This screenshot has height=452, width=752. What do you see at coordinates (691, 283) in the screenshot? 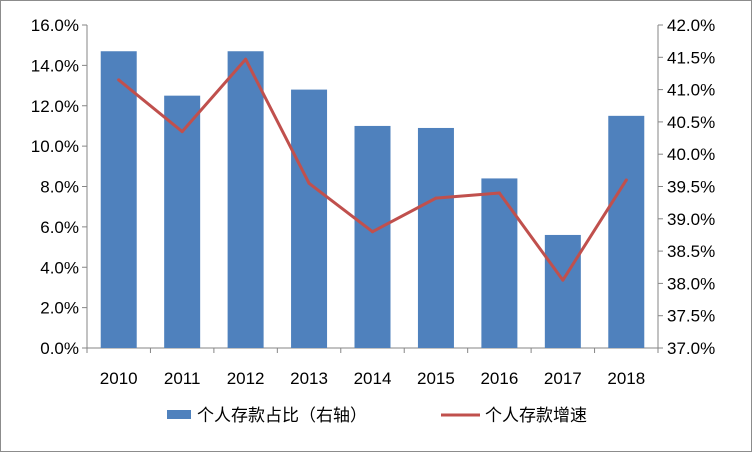
I see `right-axis-tick-label: 38.0%` at bounding box center [691, 283].